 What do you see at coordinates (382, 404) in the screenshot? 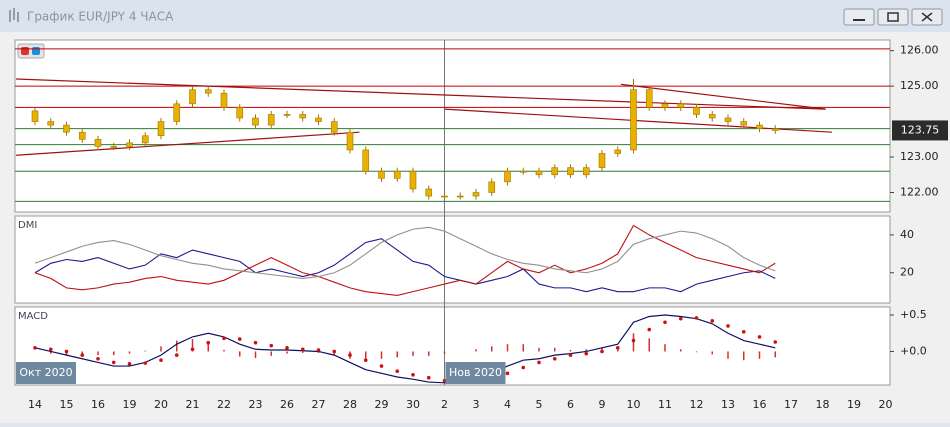
I see `x-tick-label: 29` at bounding box center [382, 404].